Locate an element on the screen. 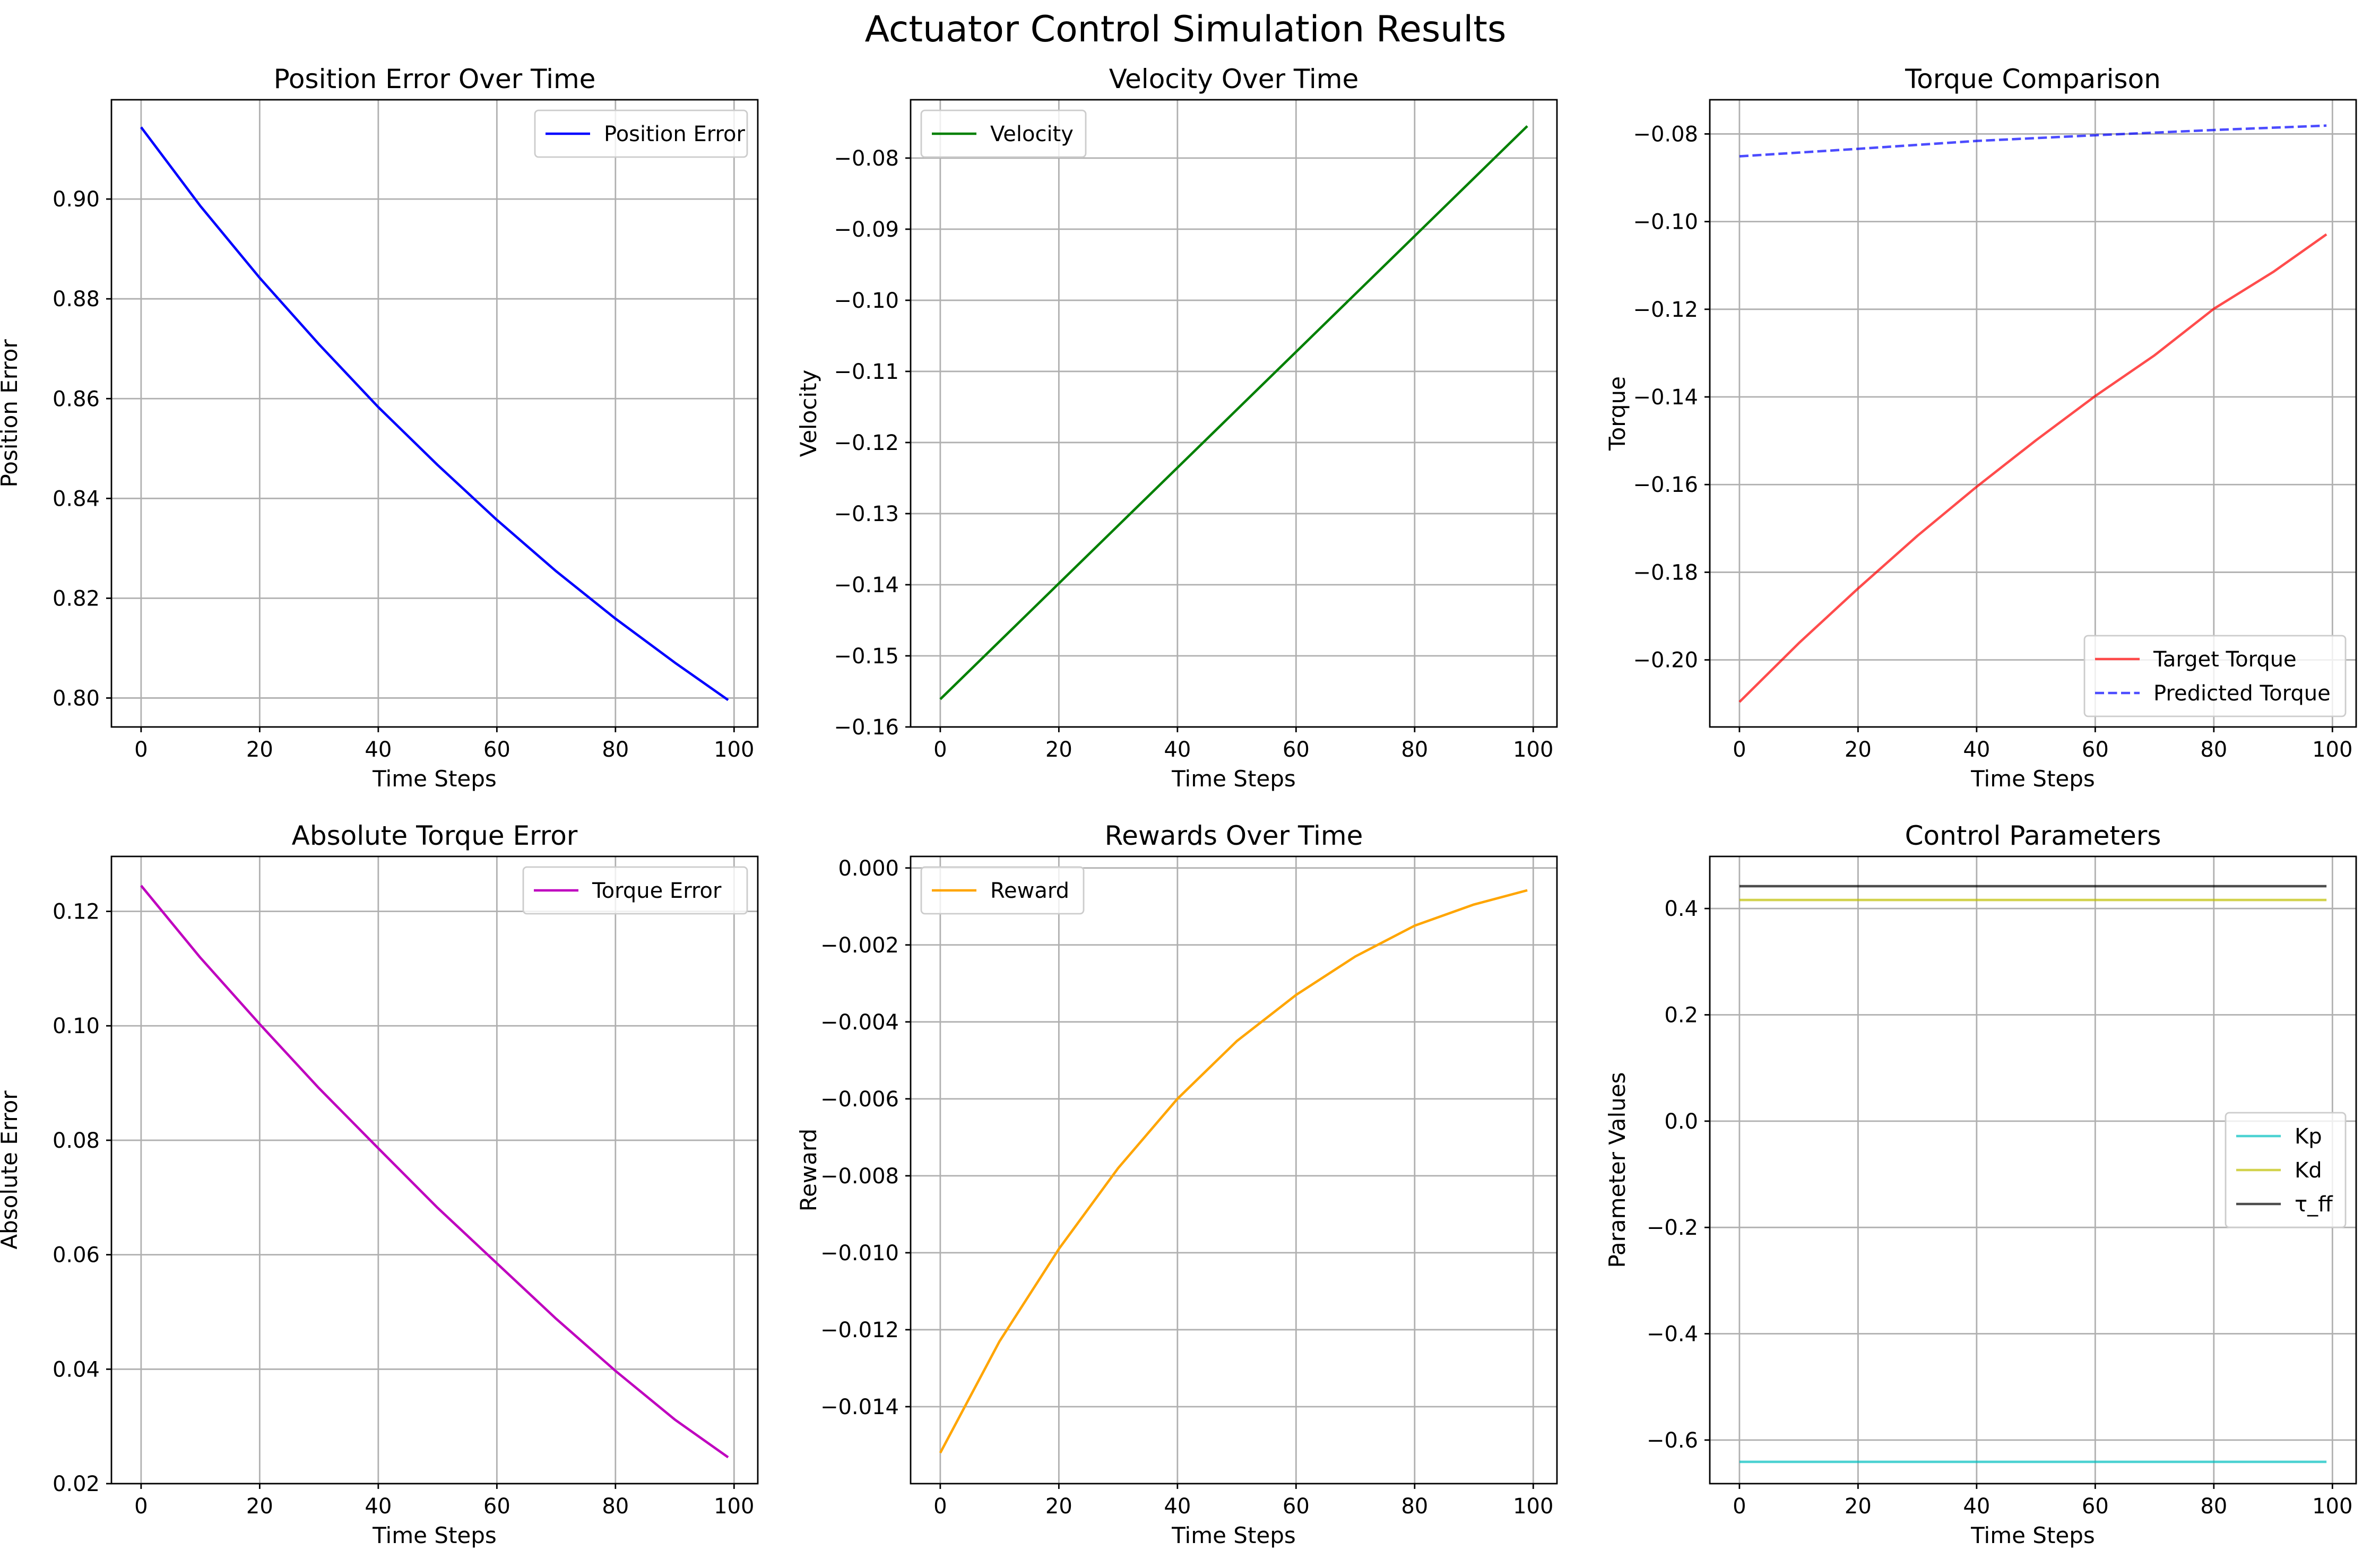  y-tick-label: 0.2 is located at coordinates (1681, 1015).